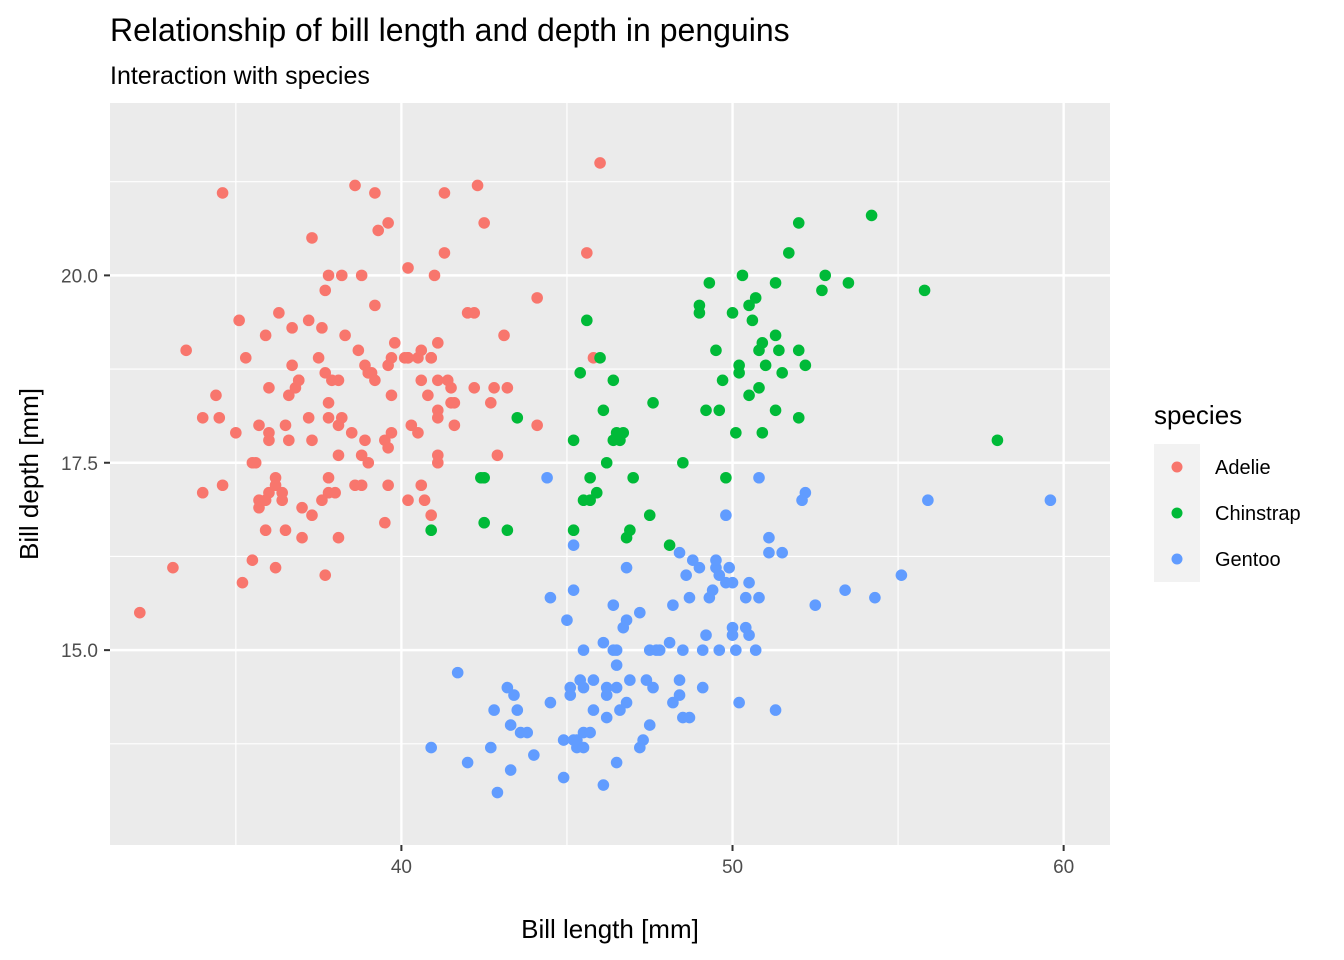  Describe the element at coordinates (79, 276) in the screenshot. I see `y-tick-label: 20.0` at that location.